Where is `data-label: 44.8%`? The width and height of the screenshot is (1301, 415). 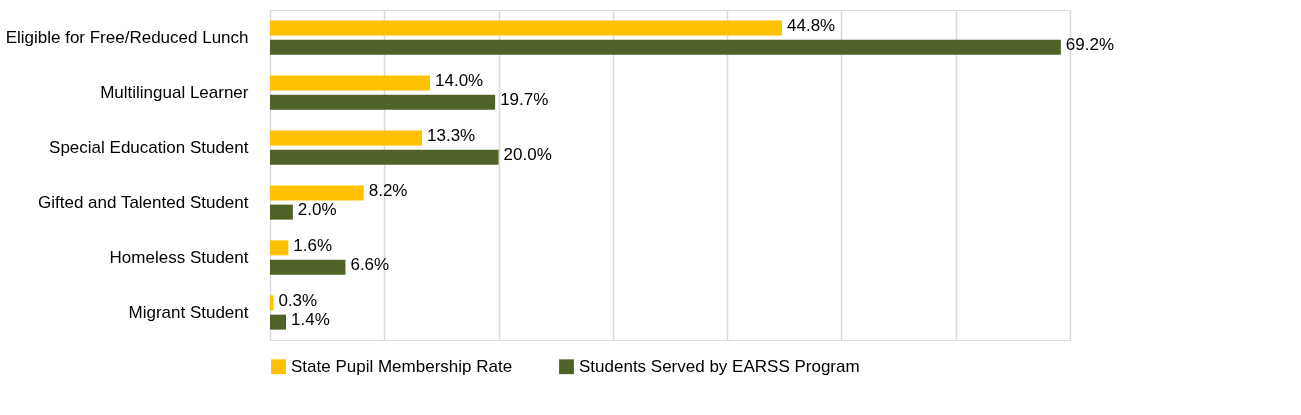
data-label: 44.8% is located at coordinates (811, 25).